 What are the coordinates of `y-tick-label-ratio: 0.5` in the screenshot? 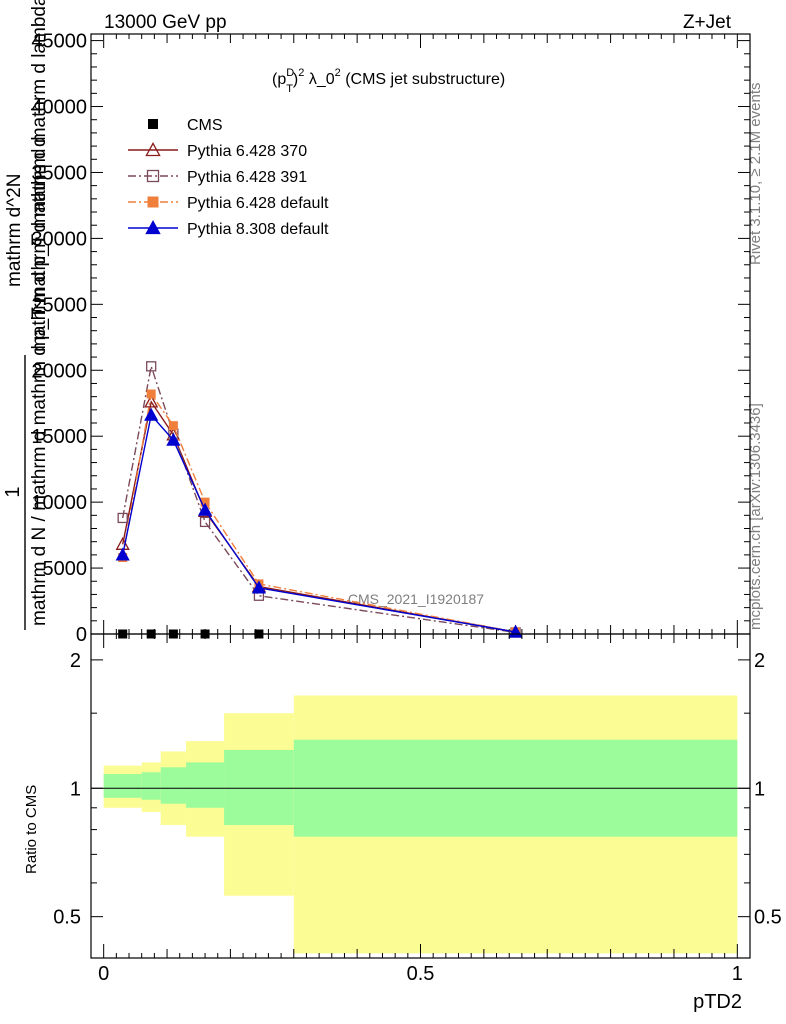 It's located at (67, 918).